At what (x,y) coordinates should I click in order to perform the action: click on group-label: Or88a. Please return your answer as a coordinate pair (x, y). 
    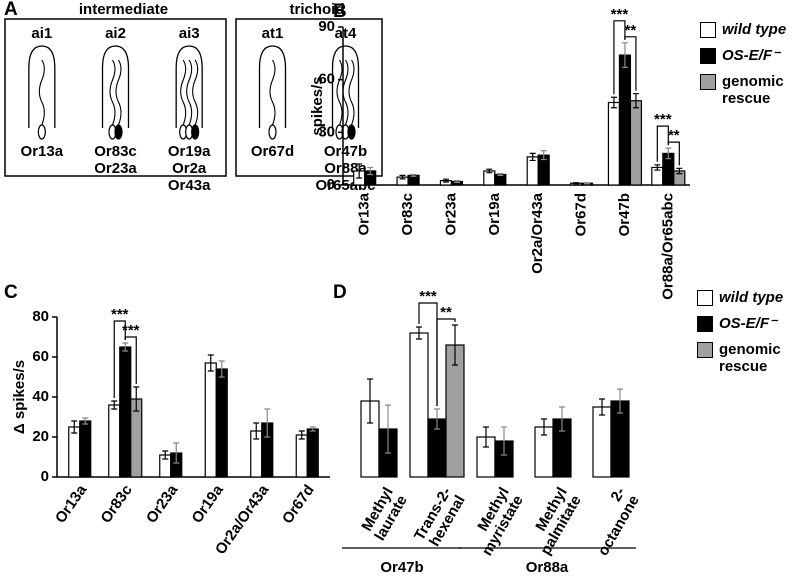
    Looking at the image, I should click on (547, 567).